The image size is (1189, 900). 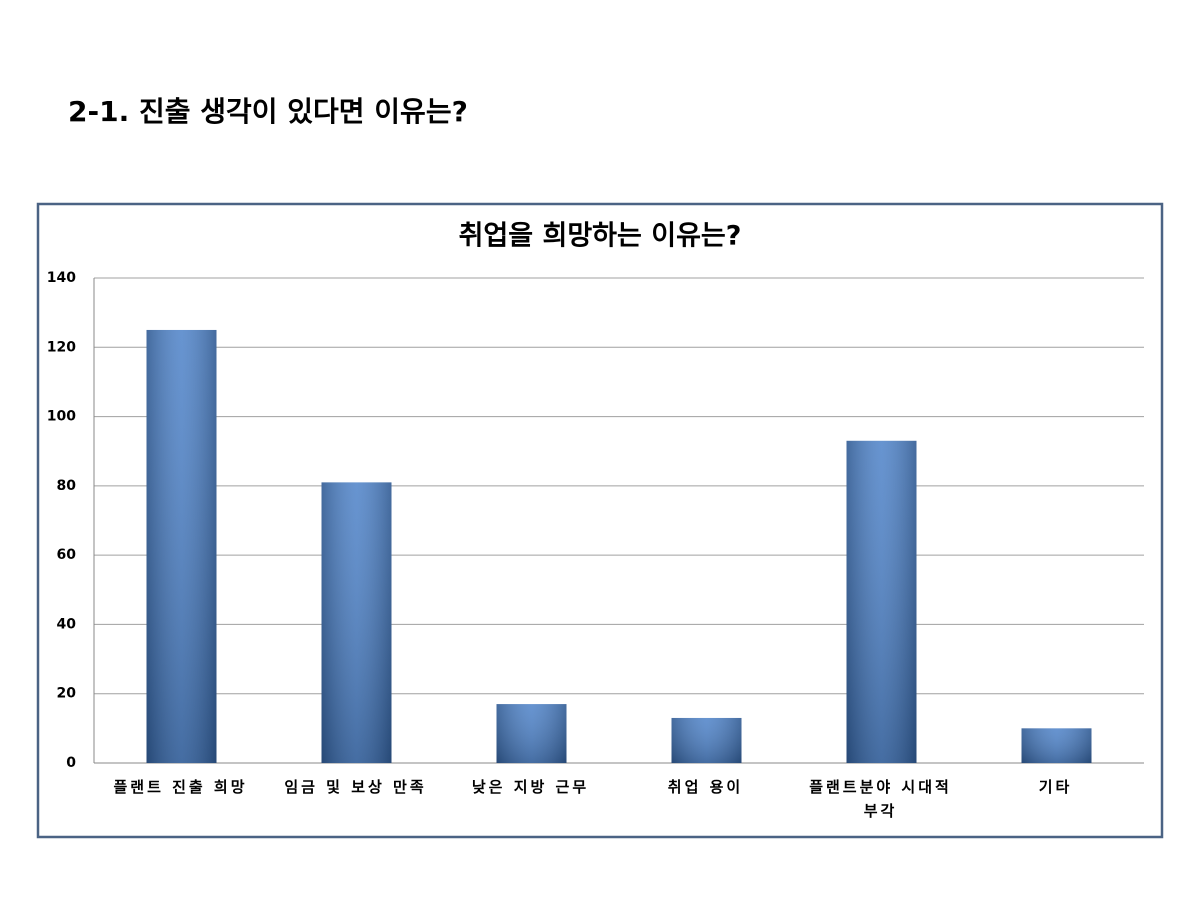 I want to click on x-tick-label: 플랜트분야 시대적 부각, so click(x=880, y=799).